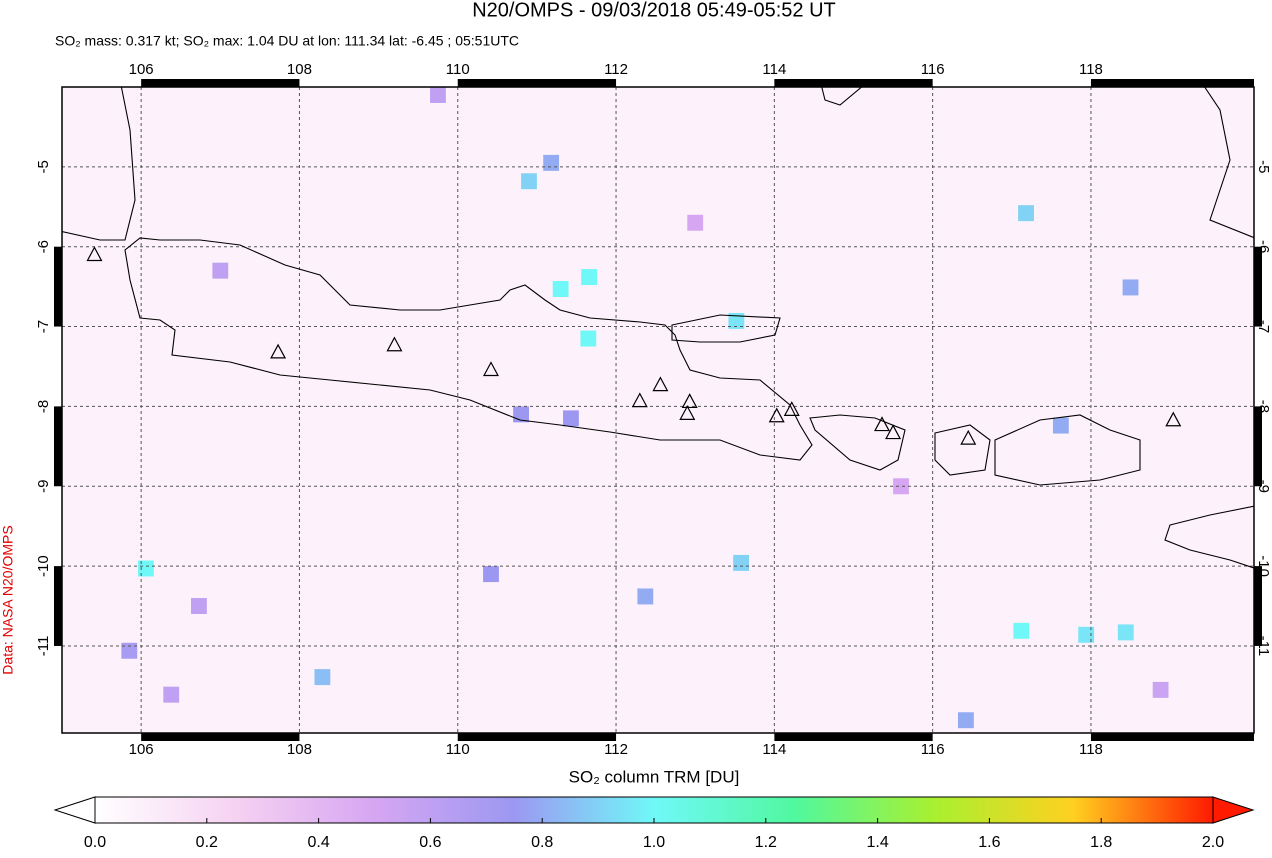 This screenshot has height=858, width=1272. What do you see at coordinates (933, 749) in the screenshot?
I see `x-tick-label-bottom: 116` at bounding box center [933, 749].